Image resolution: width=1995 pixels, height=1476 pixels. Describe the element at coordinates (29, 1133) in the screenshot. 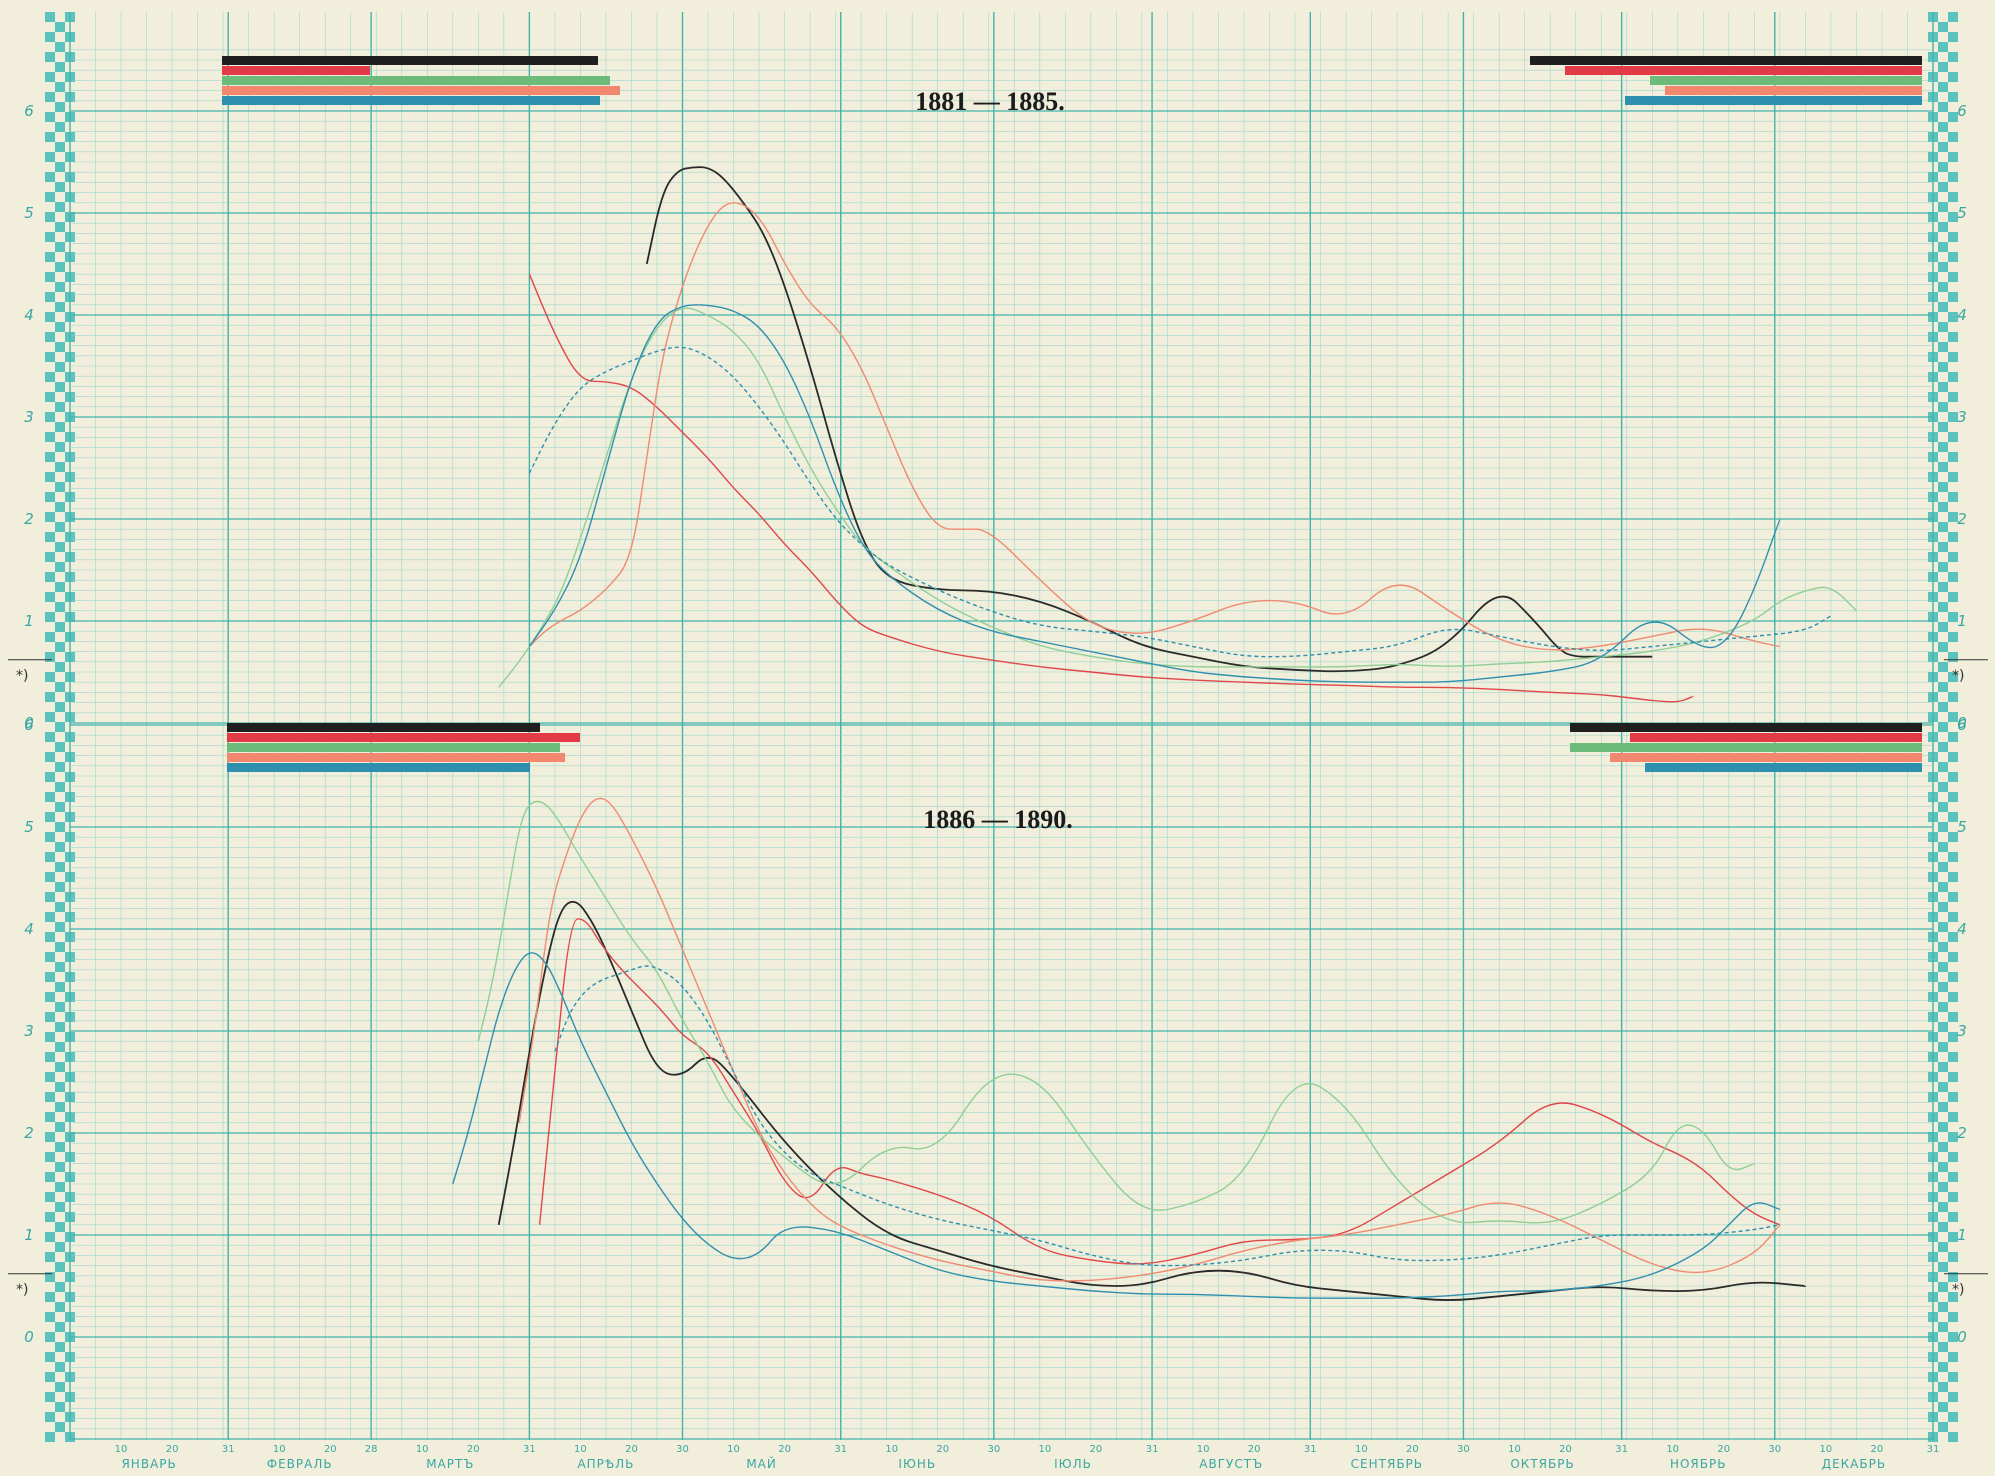

I see `y-tick-label: 2` at that location.